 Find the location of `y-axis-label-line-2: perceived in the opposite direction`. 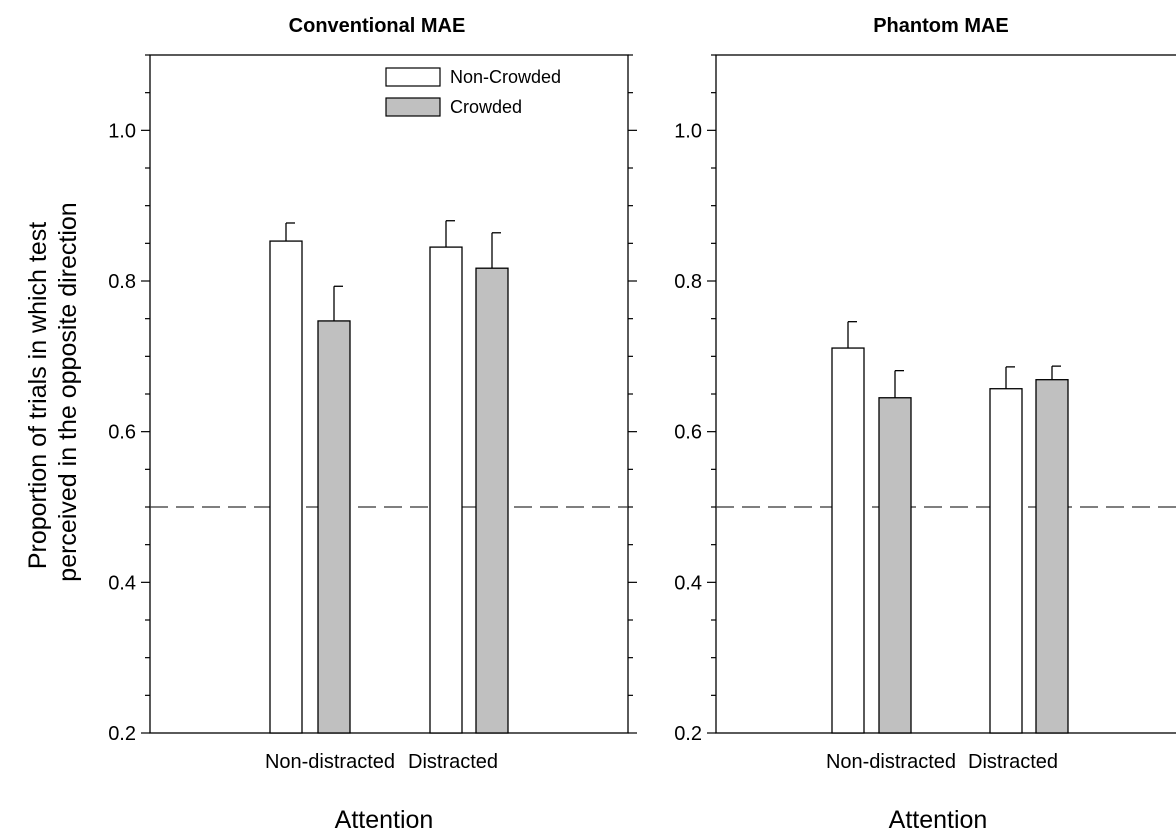

y-axis-label-line-2: perceived in the opposite direction is located at coordinates (68, 391).